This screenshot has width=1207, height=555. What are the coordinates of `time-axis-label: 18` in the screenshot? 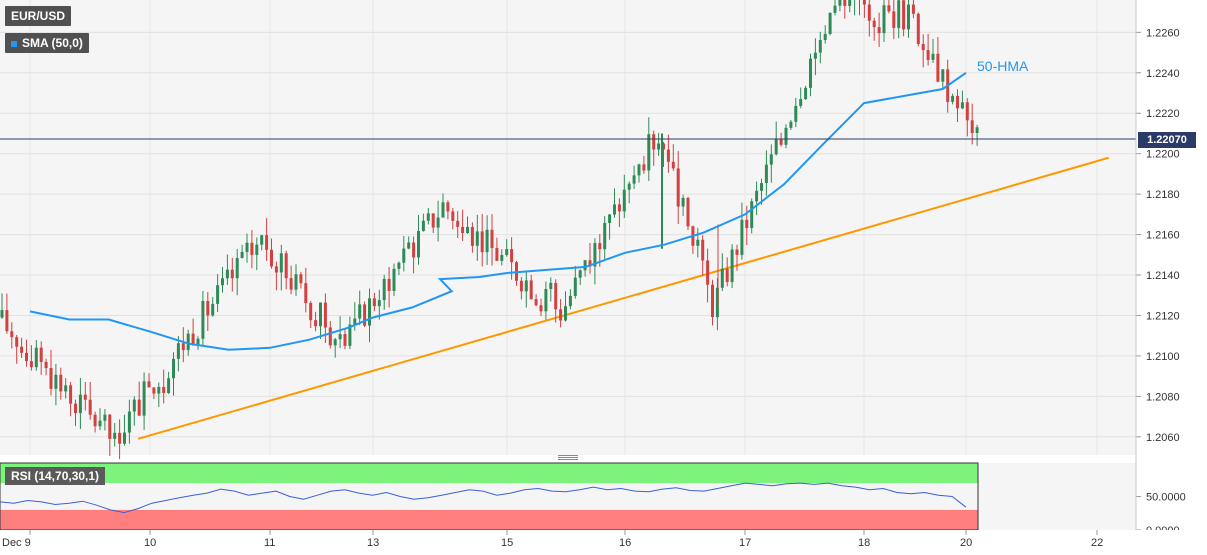 It's located at (864, 543).